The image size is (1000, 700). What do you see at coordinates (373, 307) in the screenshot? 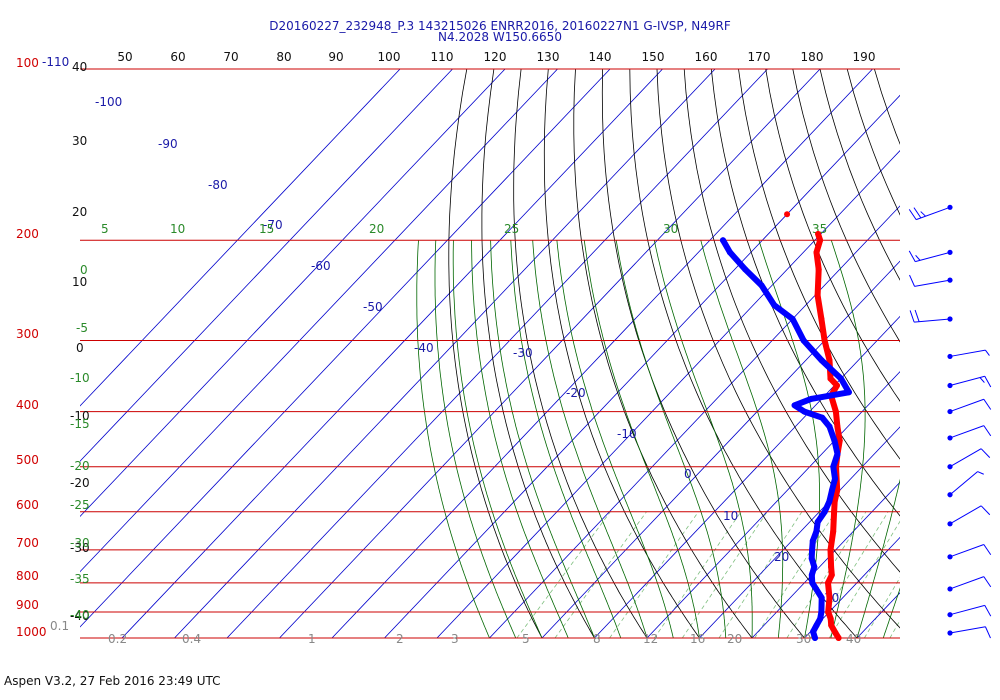
I see `isotherm-label: -50` at bounding box center [373, 307].